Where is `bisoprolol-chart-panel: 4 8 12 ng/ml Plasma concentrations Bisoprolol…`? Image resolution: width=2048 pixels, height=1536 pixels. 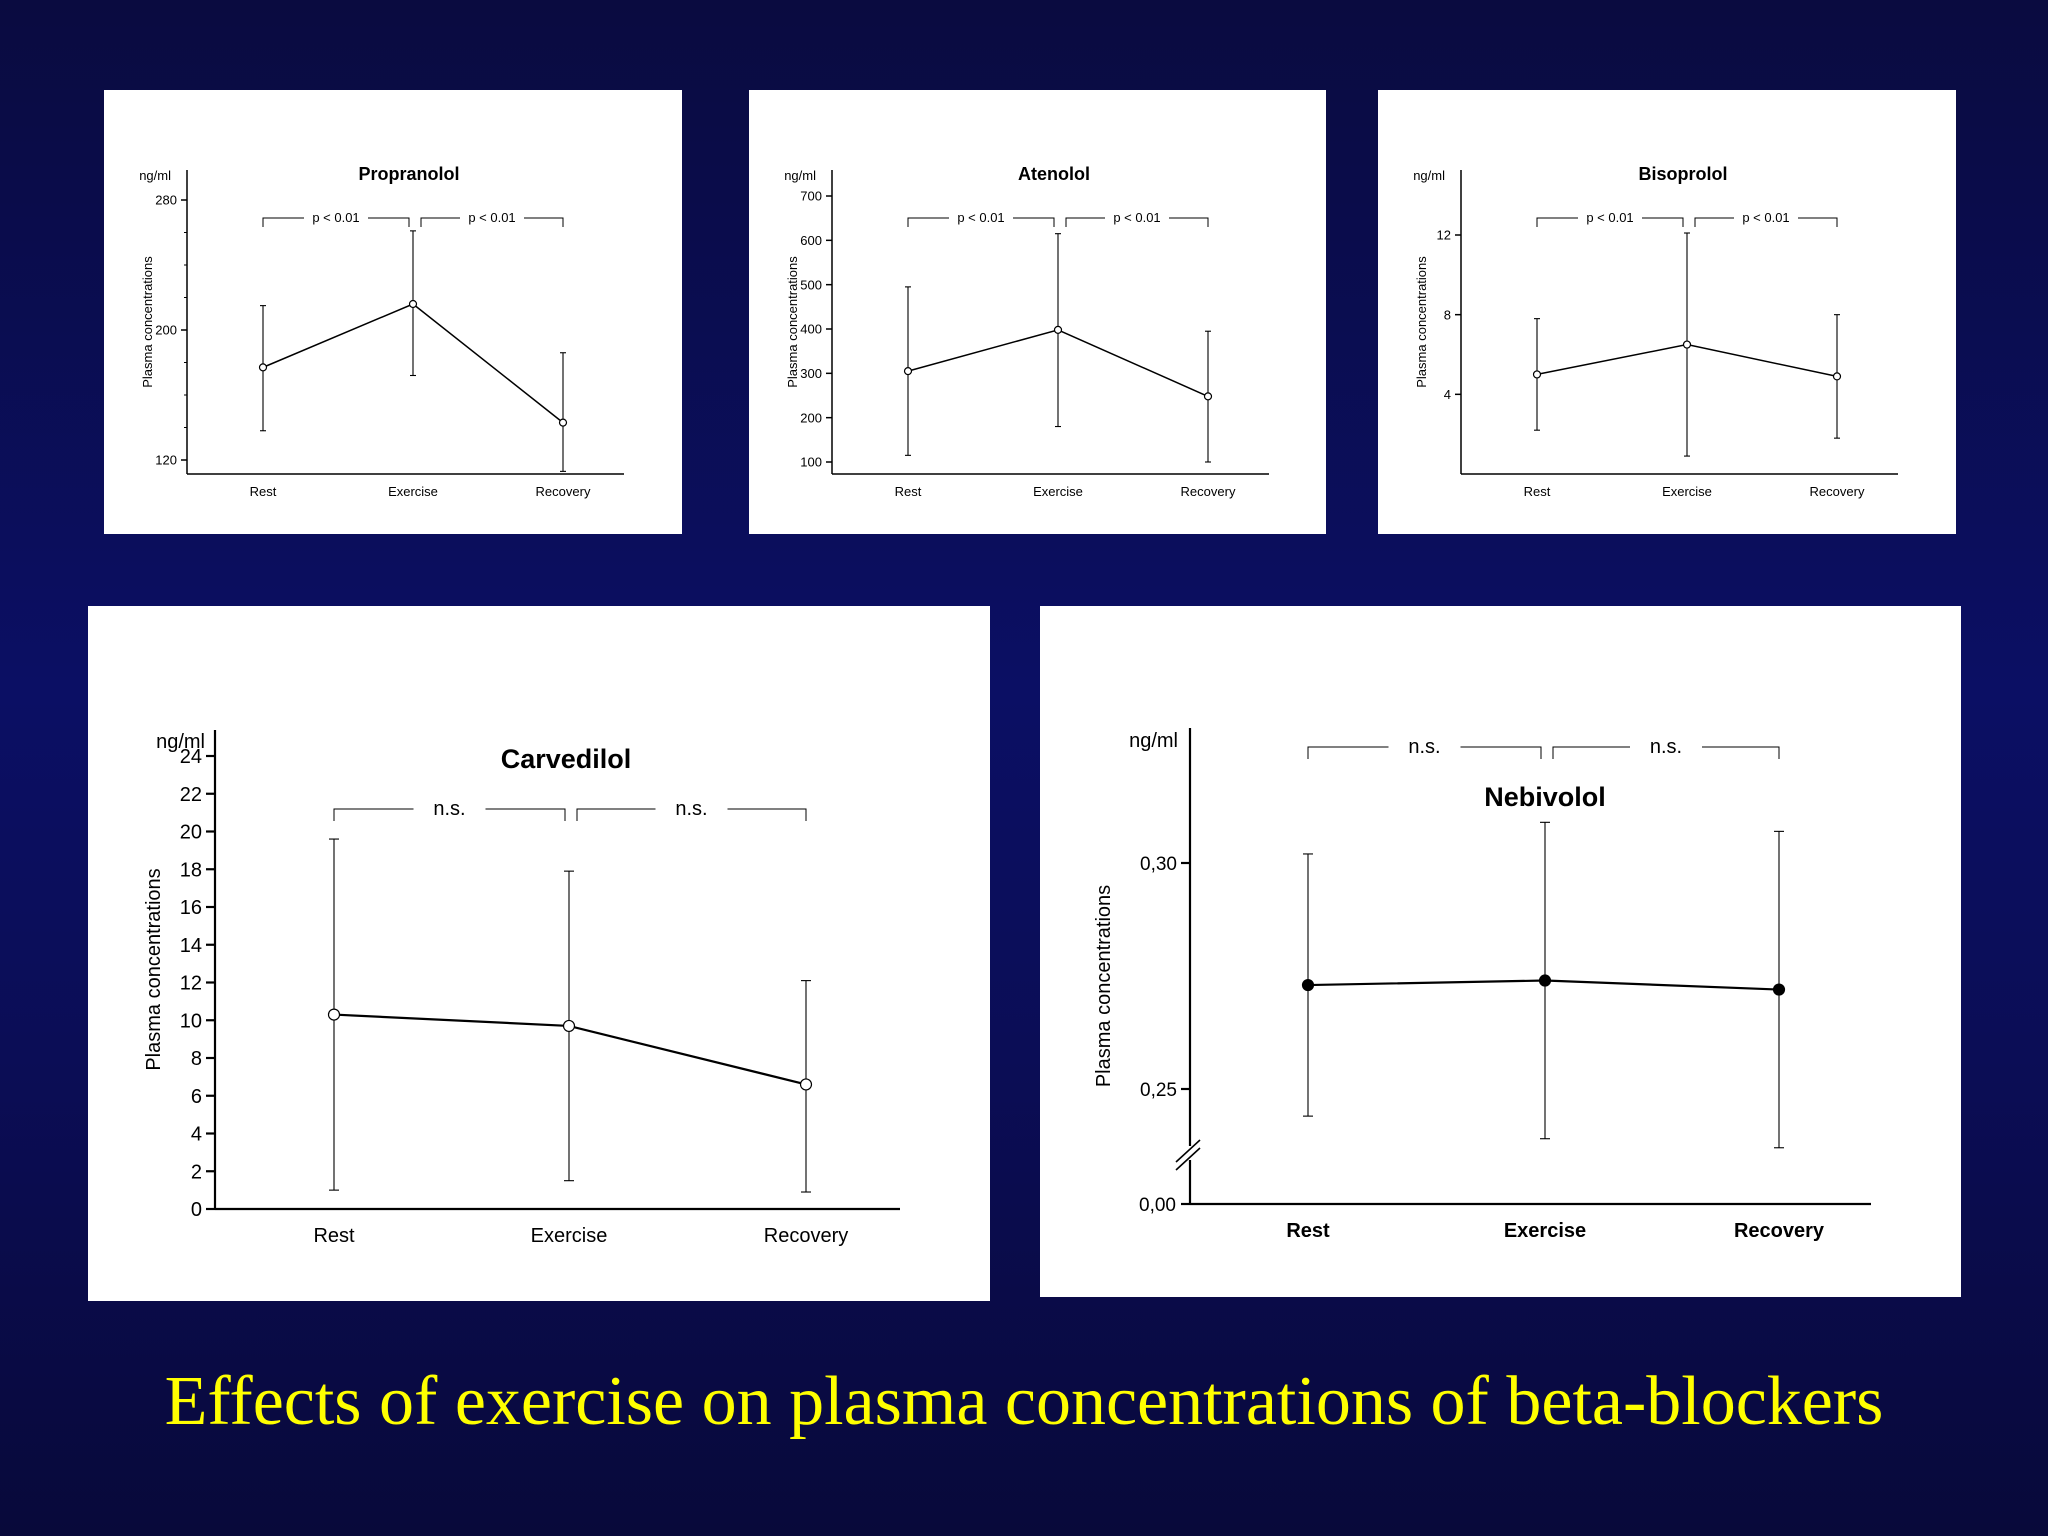
bisoprolol-chart-panel: 4 8 12 ng/ml Plasma concentrations Bisoprolol… is located at coordinates (1667, 312).